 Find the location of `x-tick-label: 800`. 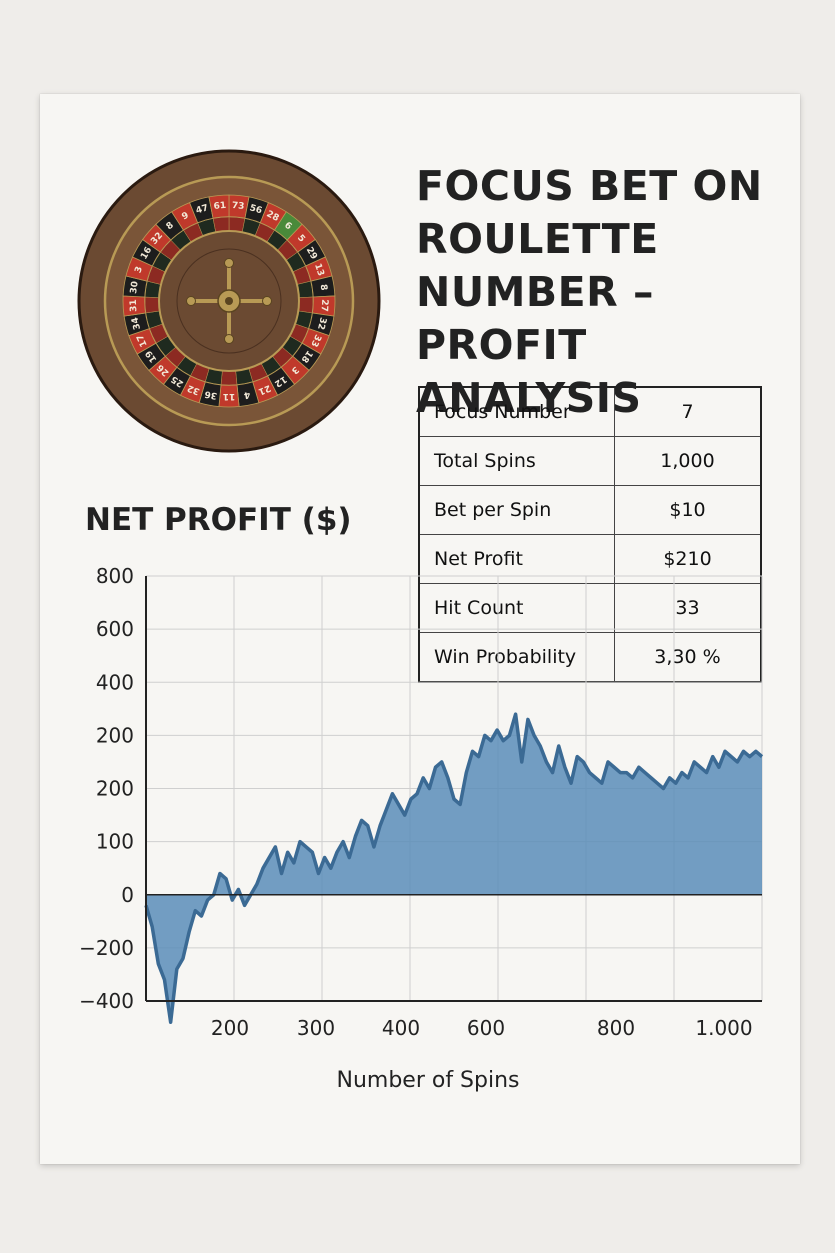

x-tick-label: 800 is located at coordinates (616, 1028).